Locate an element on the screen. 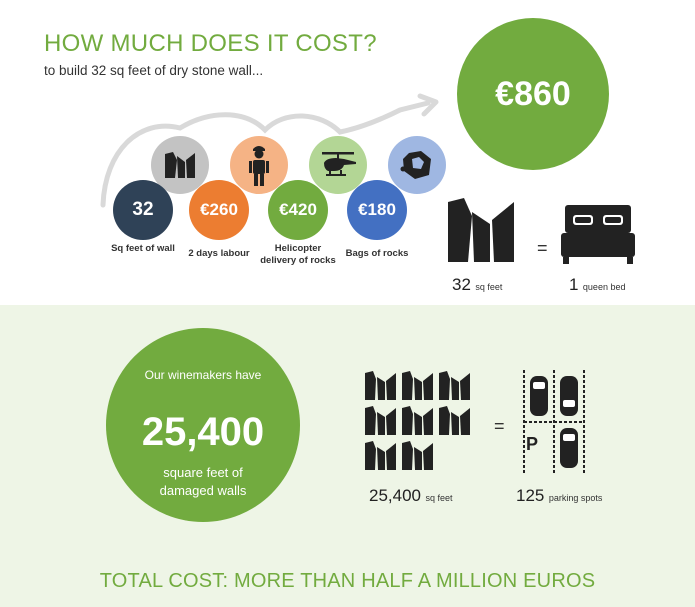 The height and width of the screenshot is (607, 695). equals-sign-1: = is located at coordinates (542, 248).